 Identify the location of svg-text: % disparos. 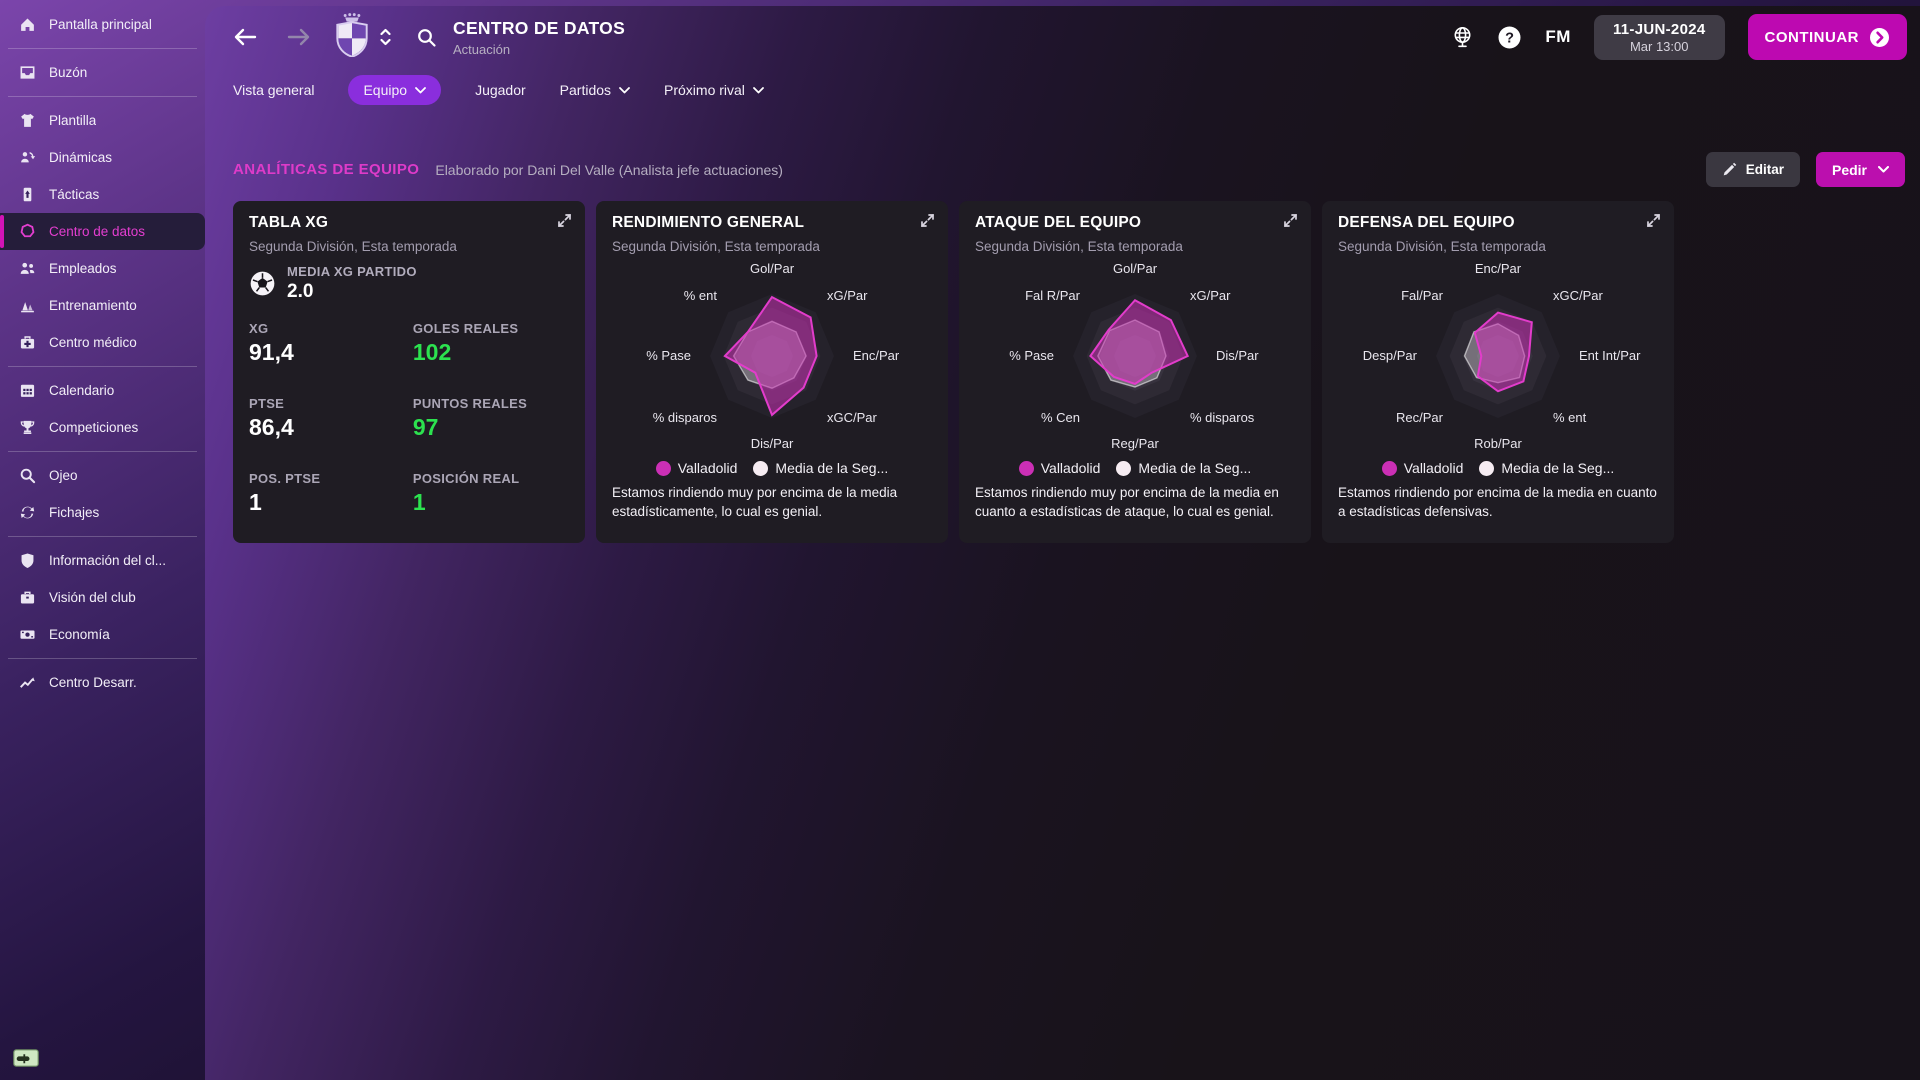
(1222, 417).